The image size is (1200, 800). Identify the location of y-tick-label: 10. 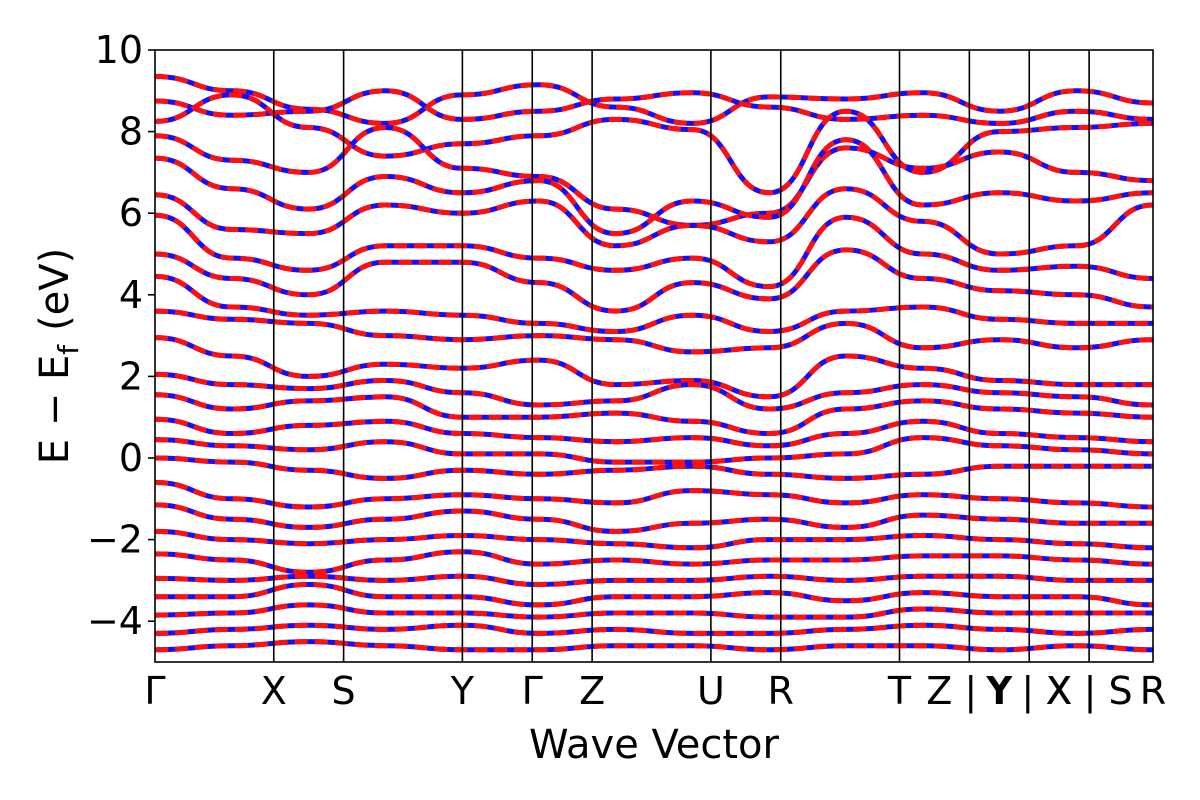
(119, 50).